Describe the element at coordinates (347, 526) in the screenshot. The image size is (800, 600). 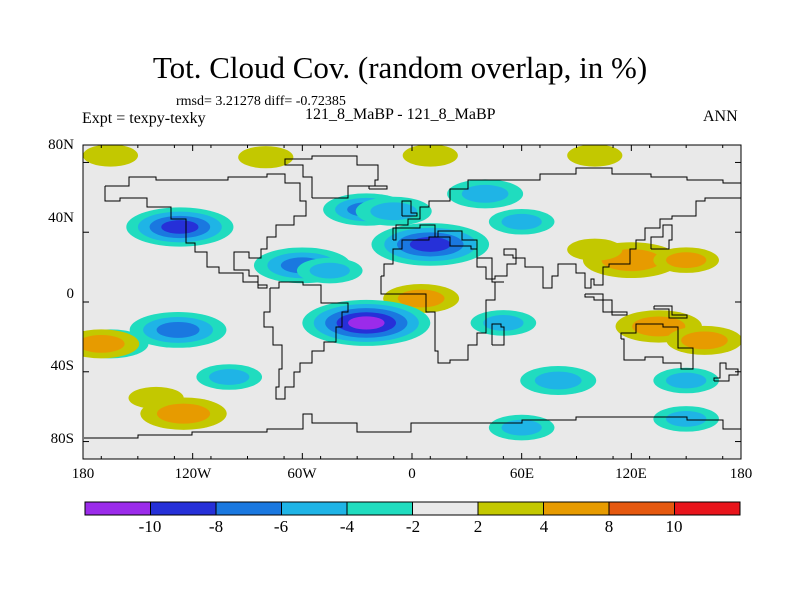
I see `colorbar-label: -4` at that location.